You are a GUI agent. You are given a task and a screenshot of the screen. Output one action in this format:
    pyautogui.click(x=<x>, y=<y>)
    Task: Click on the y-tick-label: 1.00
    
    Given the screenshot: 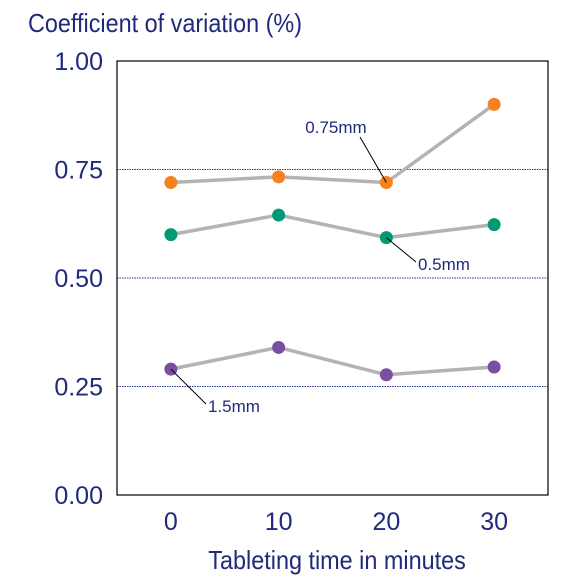 What is the action you would take?
    pyautogui.click(x=78, y=62)
    